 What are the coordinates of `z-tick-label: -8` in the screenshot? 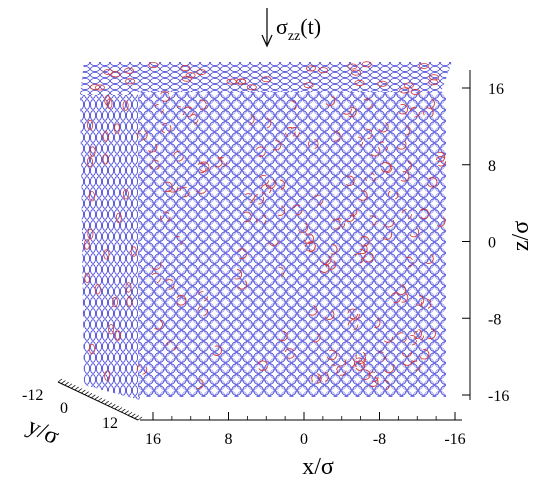 It's located at (494, 319).